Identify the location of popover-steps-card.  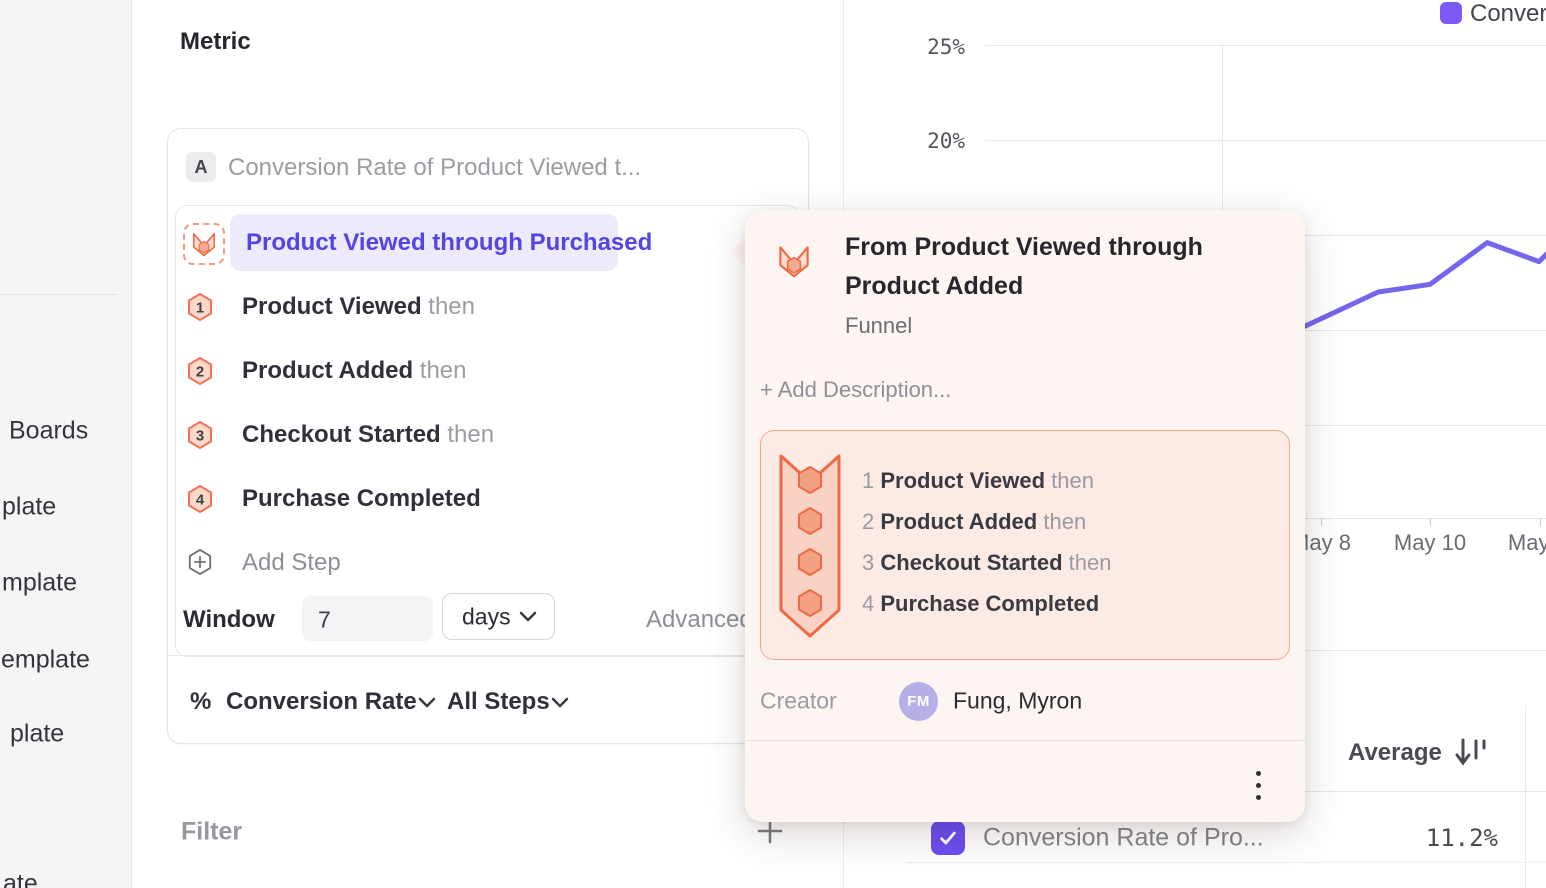
(1025, 545).